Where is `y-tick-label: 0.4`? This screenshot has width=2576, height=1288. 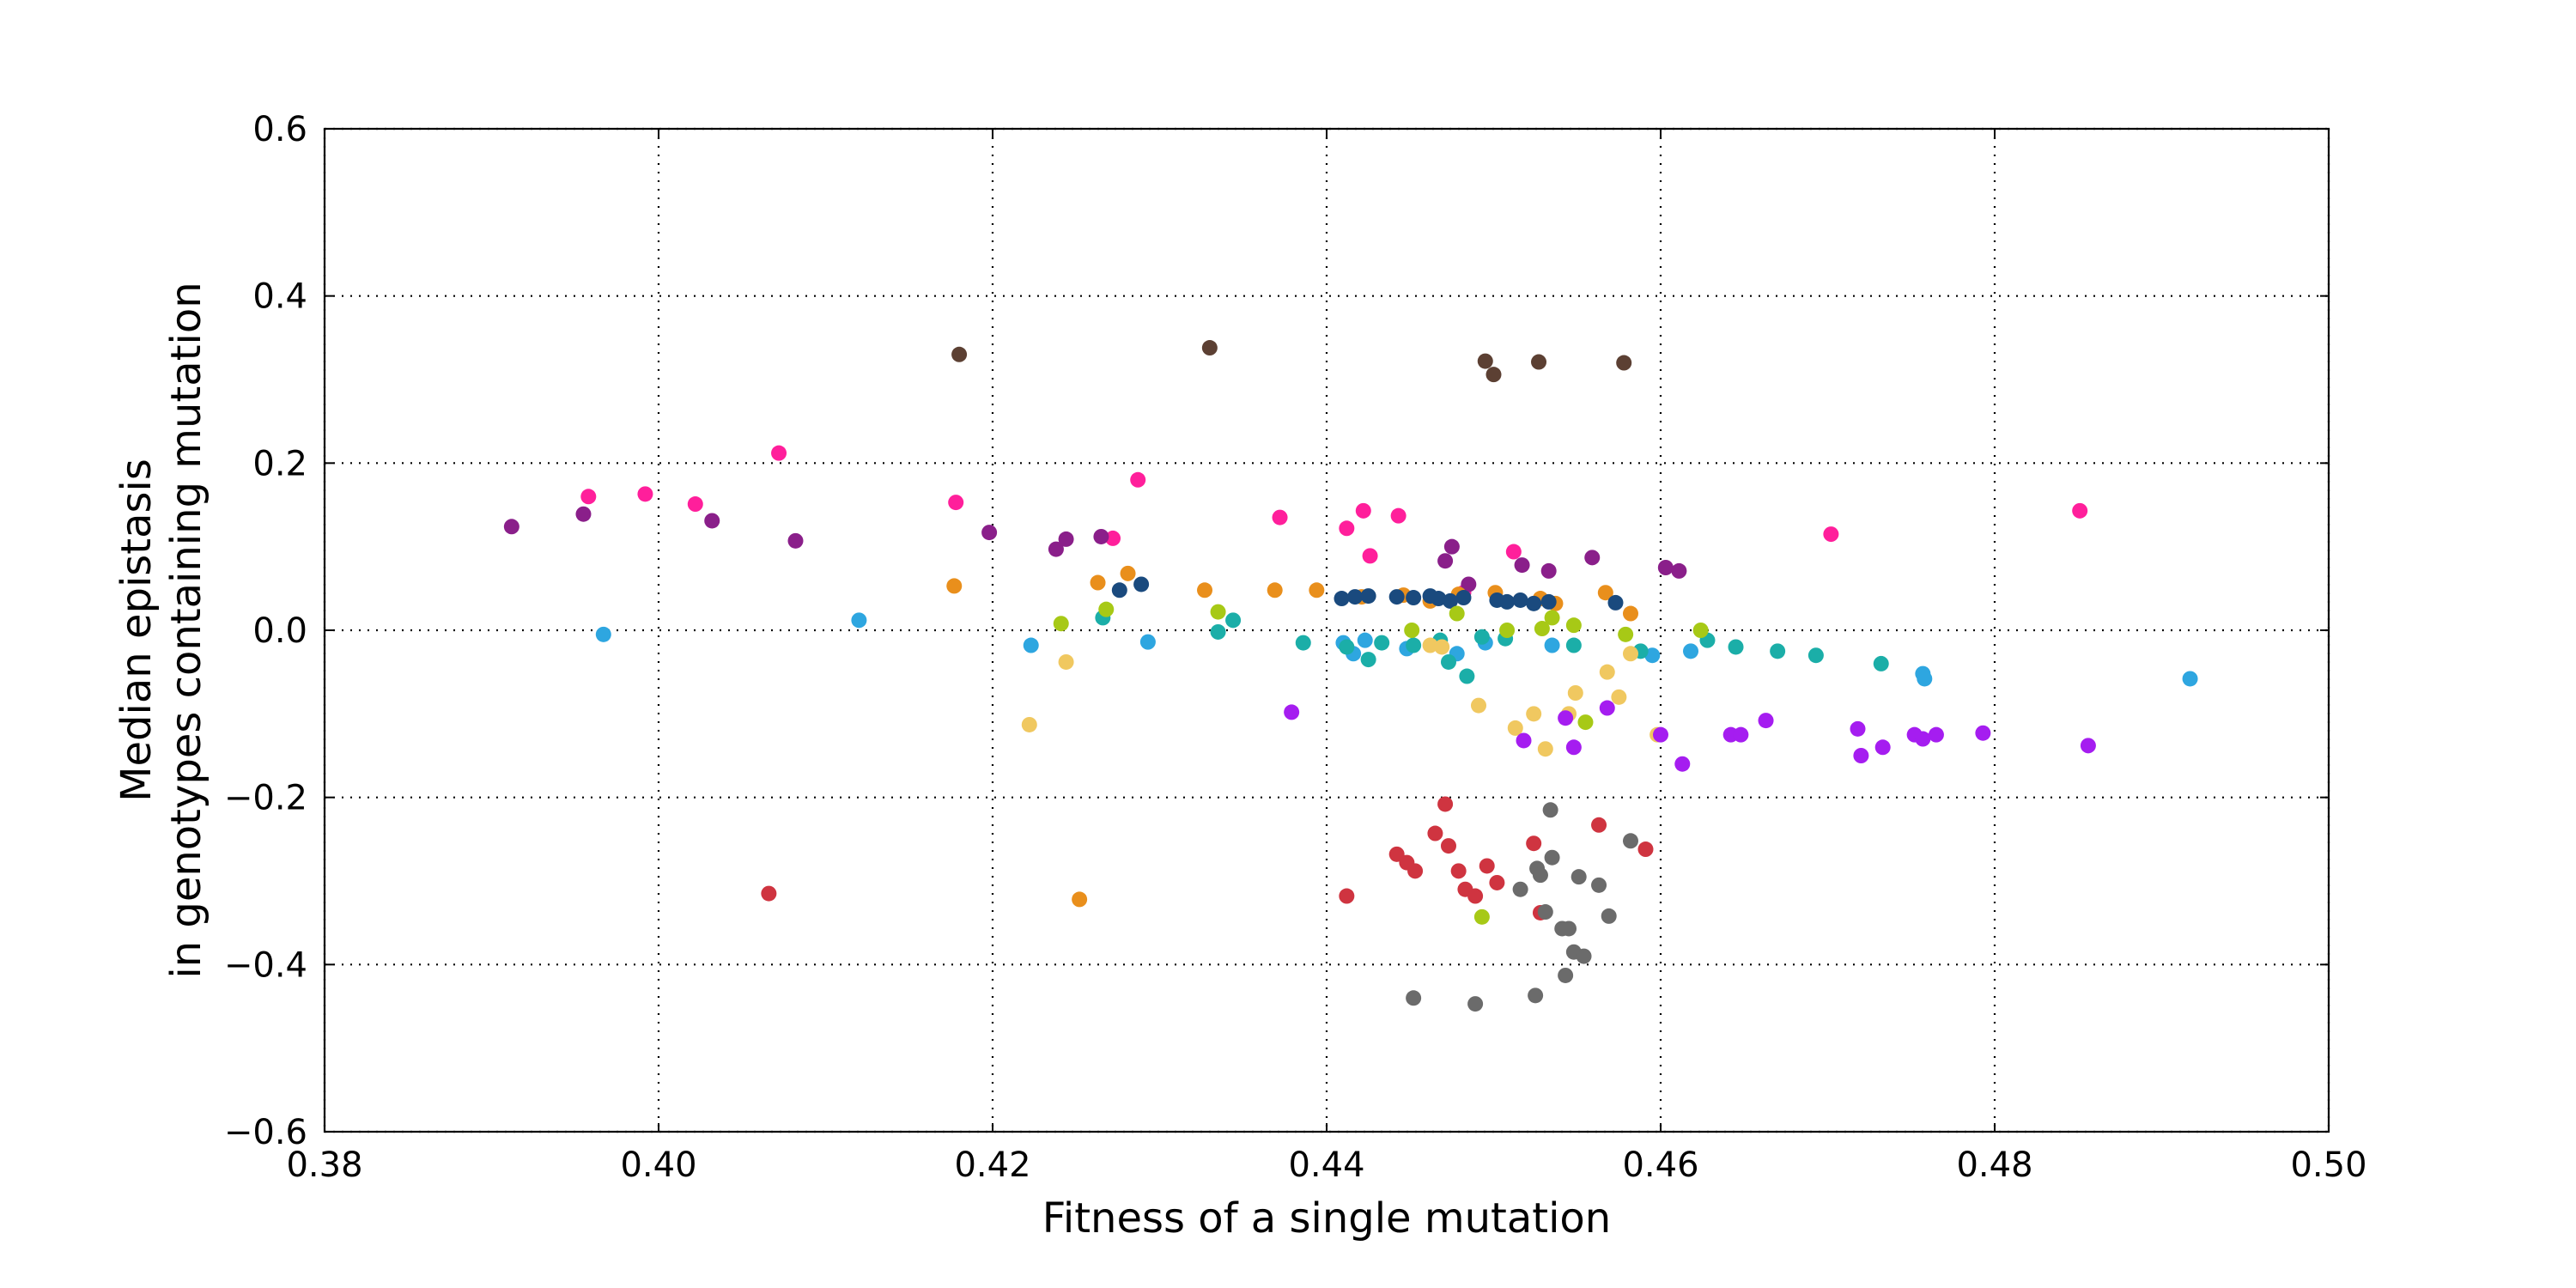 y-tick-label: 0.4 is located at coordinates (280, 297).